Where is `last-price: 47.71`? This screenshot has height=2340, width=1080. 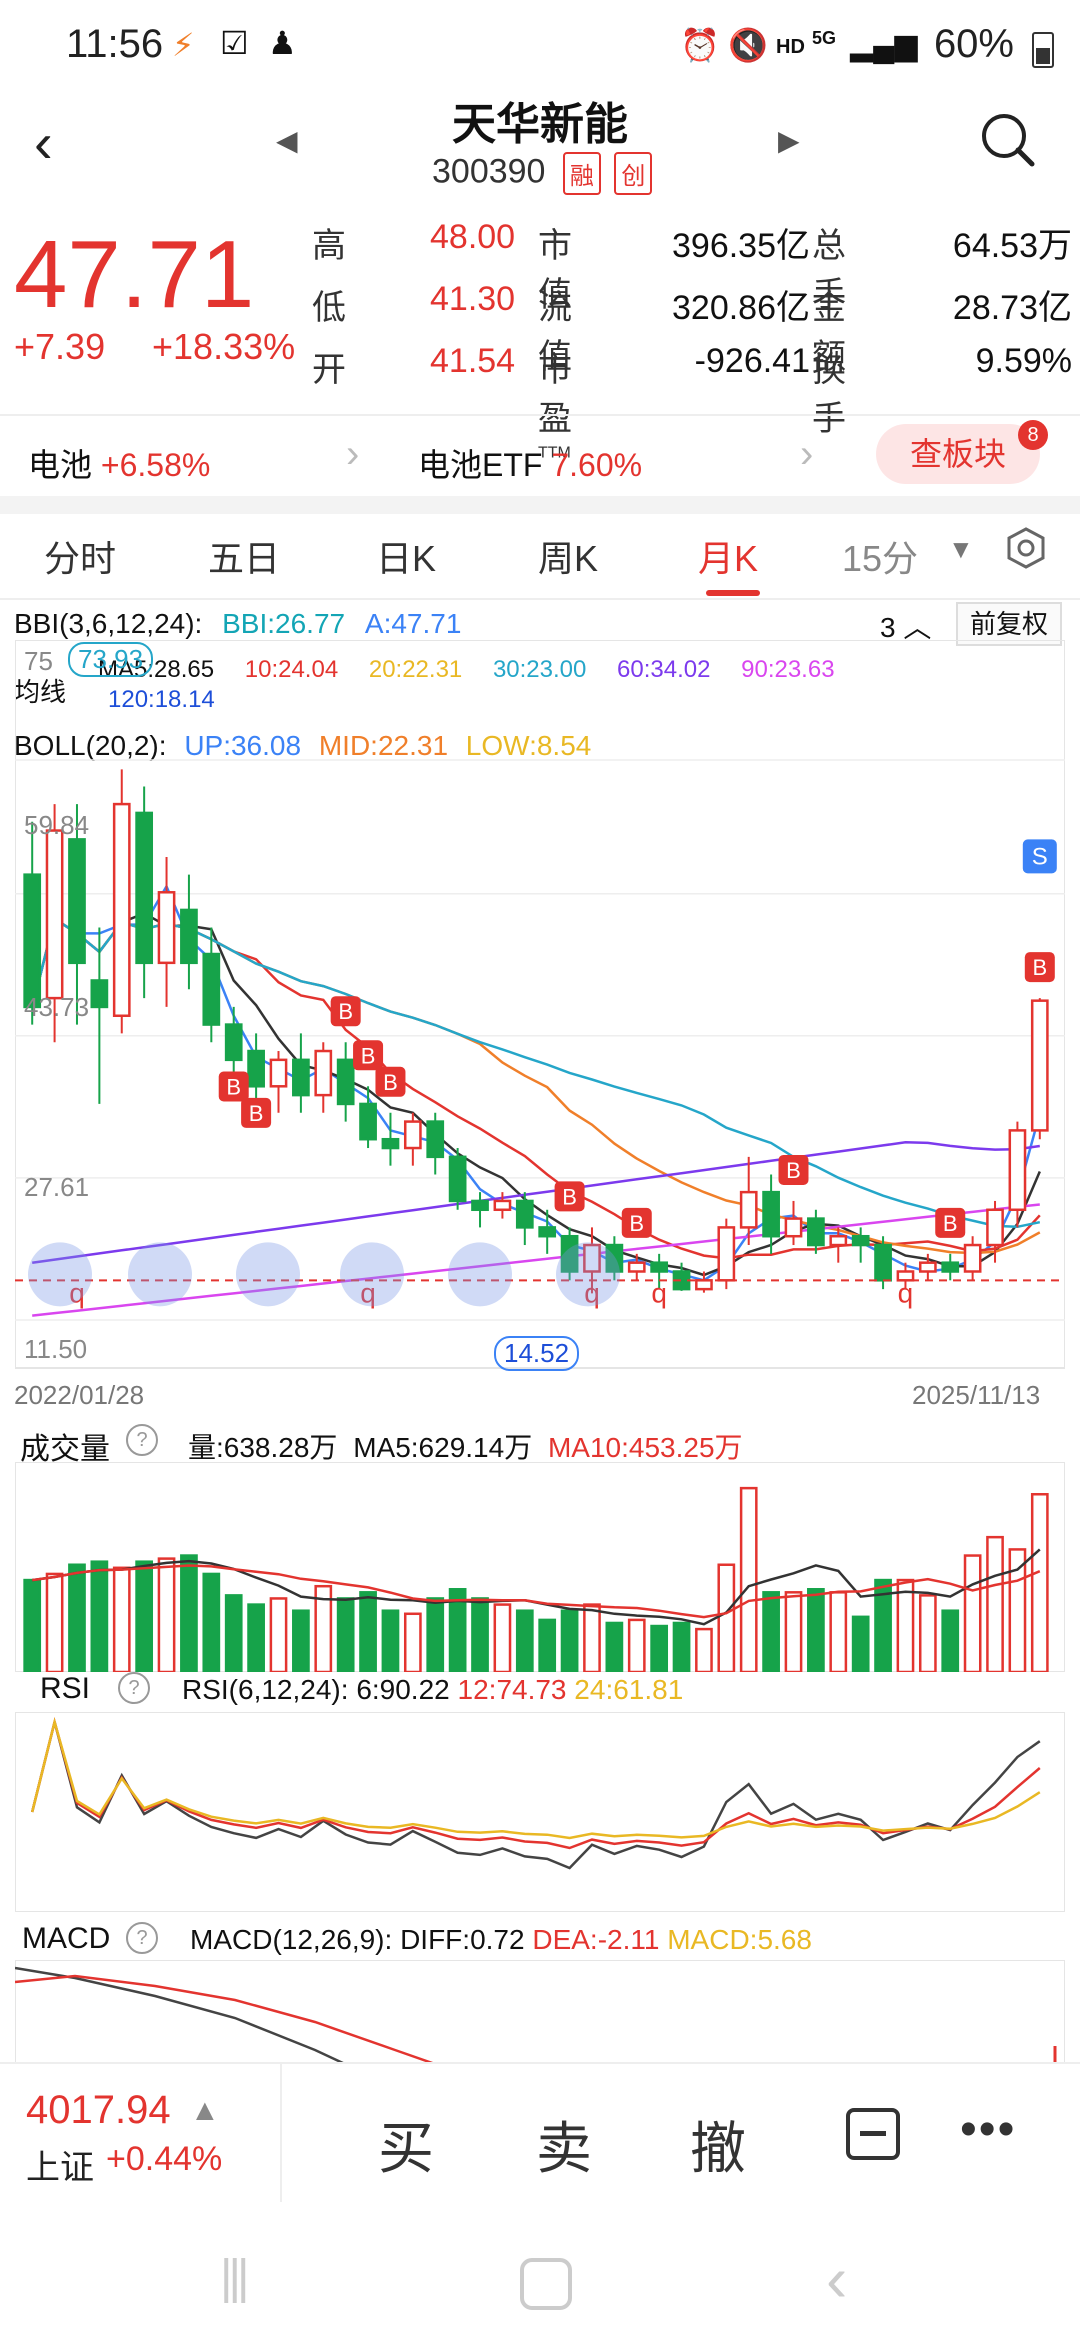 last-price: 47.71 is located at coordinates (134, 274).